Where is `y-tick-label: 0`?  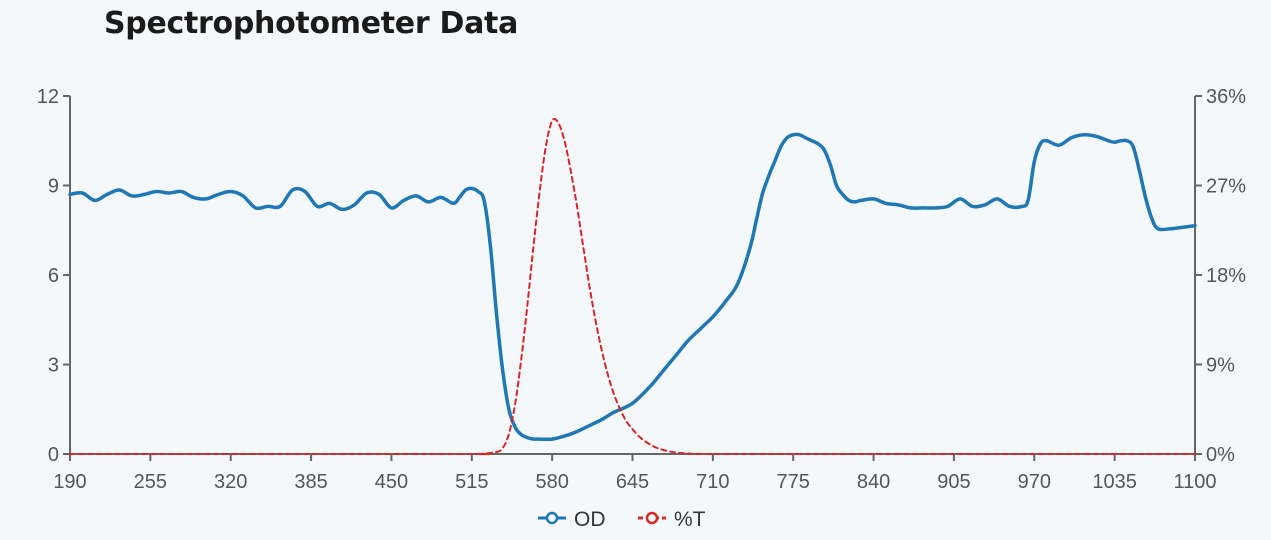 y-tick-label: 0 is located at coordinates (53, 455).